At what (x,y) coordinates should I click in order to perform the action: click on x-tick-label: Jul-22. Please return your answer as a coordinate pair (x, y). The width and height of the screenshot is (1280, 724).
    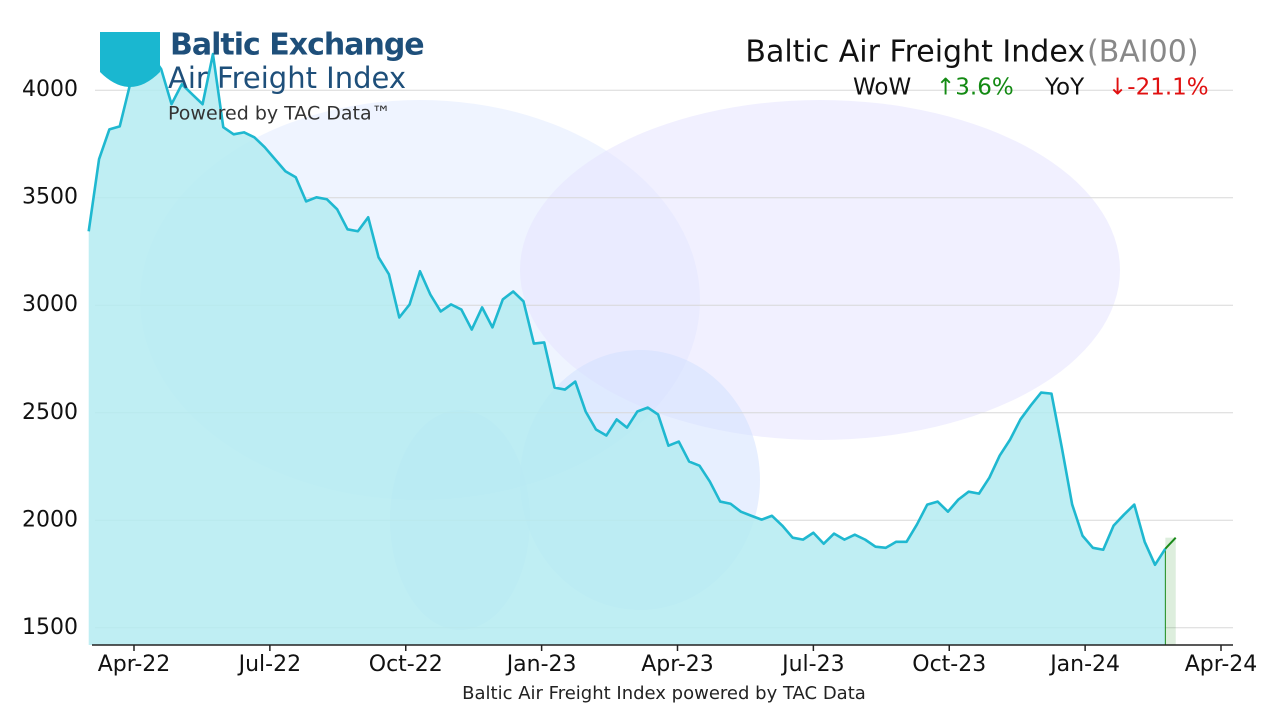
    Looking at the image, I should click on (269, 664).